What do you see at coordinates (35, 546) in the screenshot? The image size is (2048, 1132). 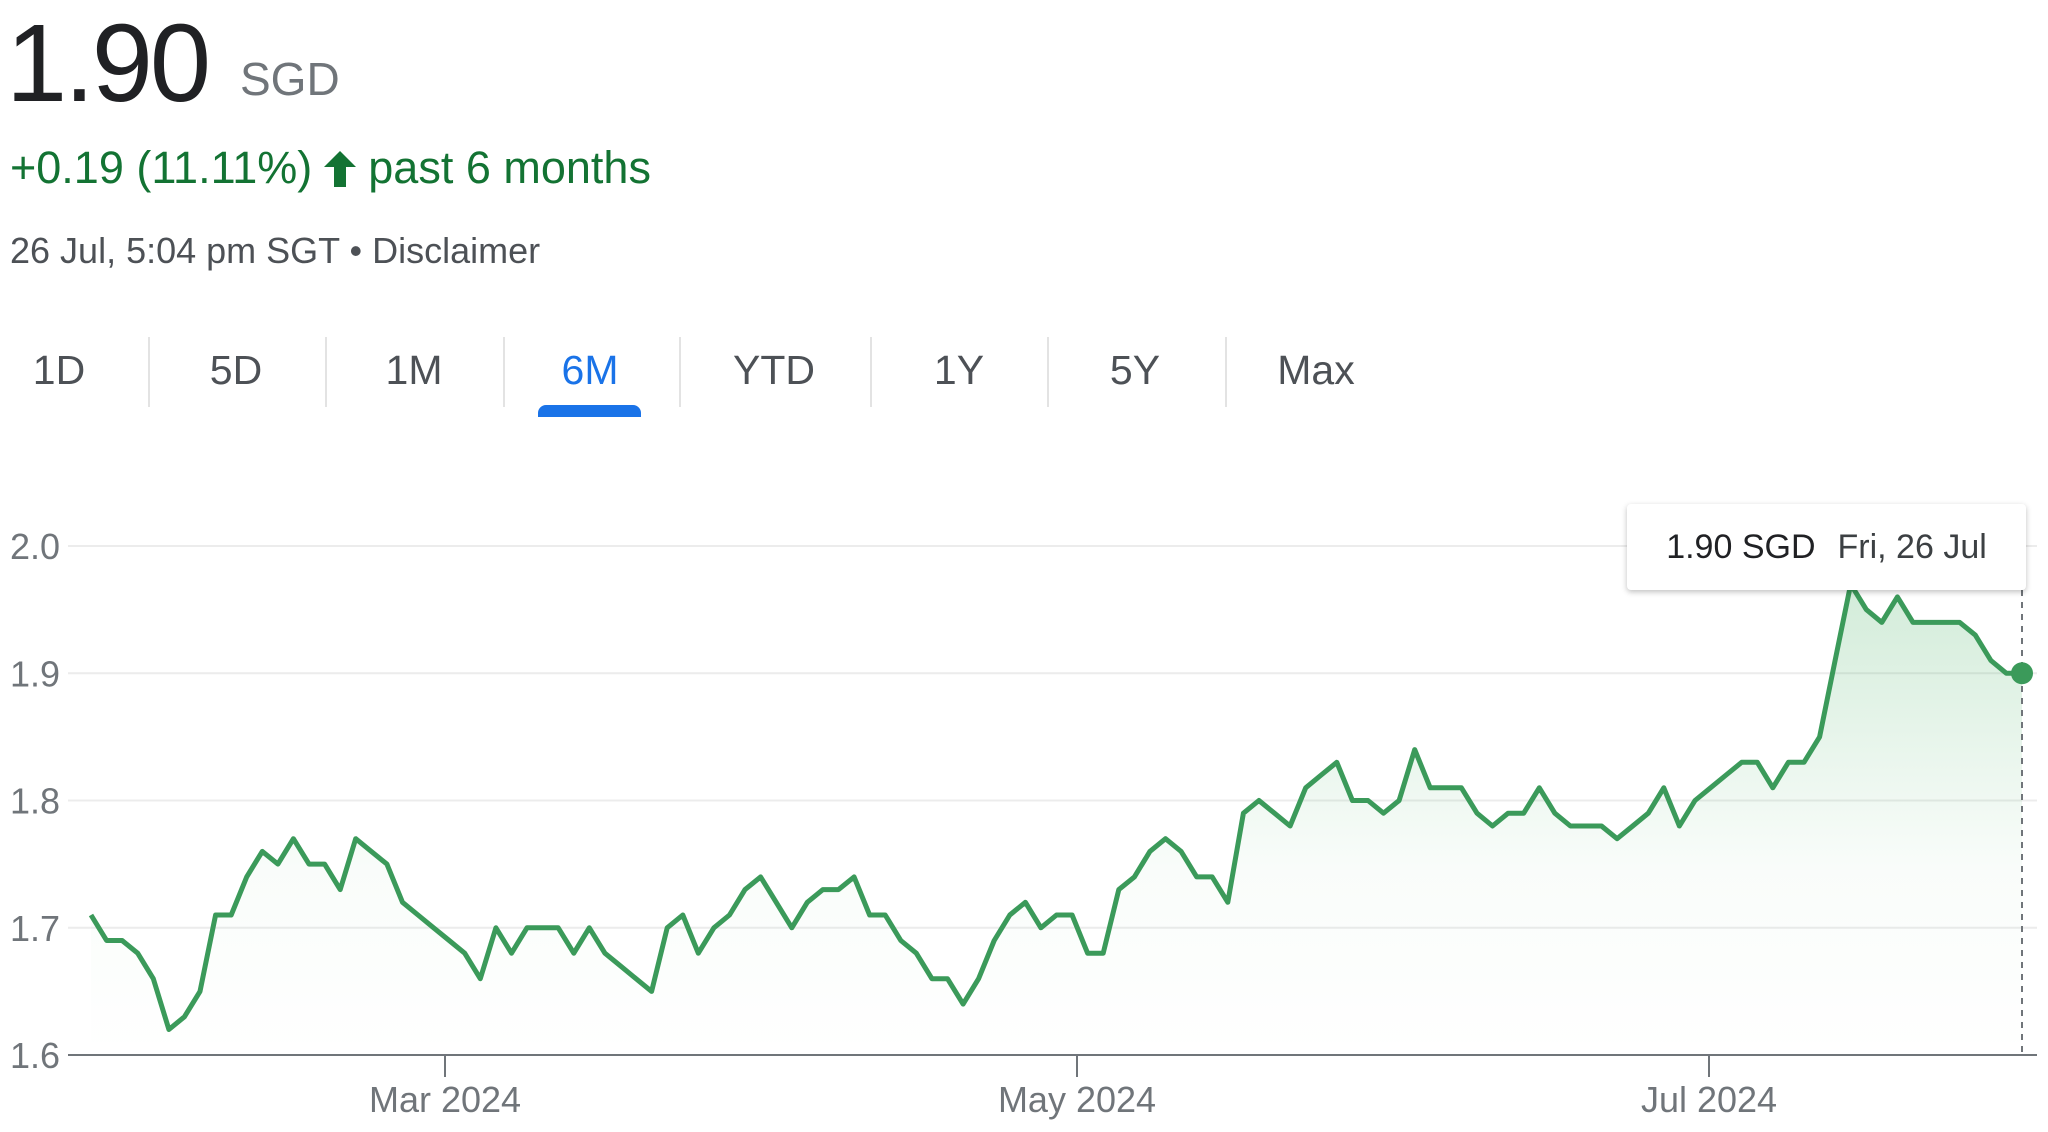 I see `y-tick-label: 2.0` at bounding box center [35, 546].